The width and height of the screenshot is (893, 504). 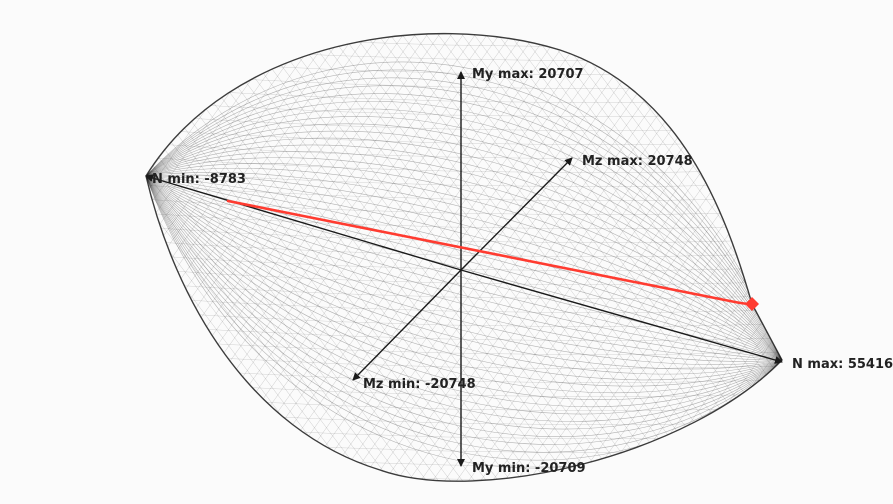 I want to click on load-path, so click(x=492, y=255).